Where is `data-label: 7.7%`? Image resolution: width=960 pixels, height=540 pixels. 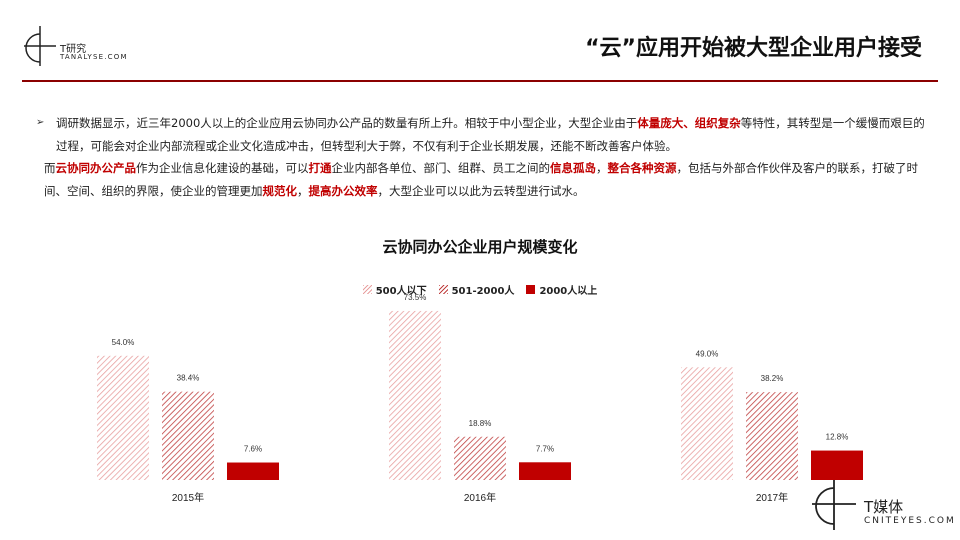 data-label: 7.7% is located at coordinates (545, 448).